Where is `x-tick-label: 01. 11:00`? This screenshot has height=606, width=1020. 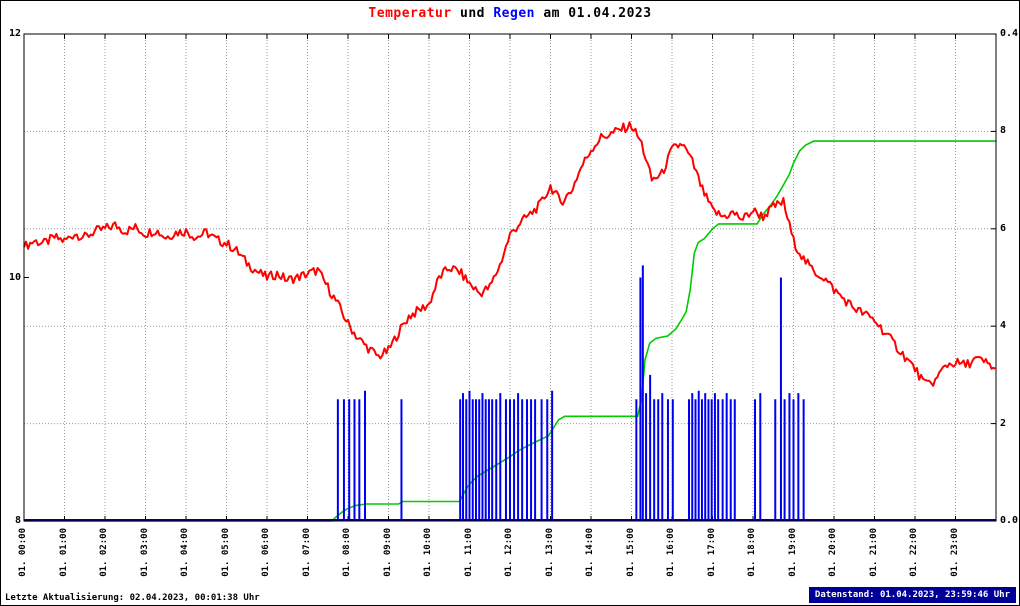
x-tick-label: 01. 11:00 is located at coordinates (468, 552).